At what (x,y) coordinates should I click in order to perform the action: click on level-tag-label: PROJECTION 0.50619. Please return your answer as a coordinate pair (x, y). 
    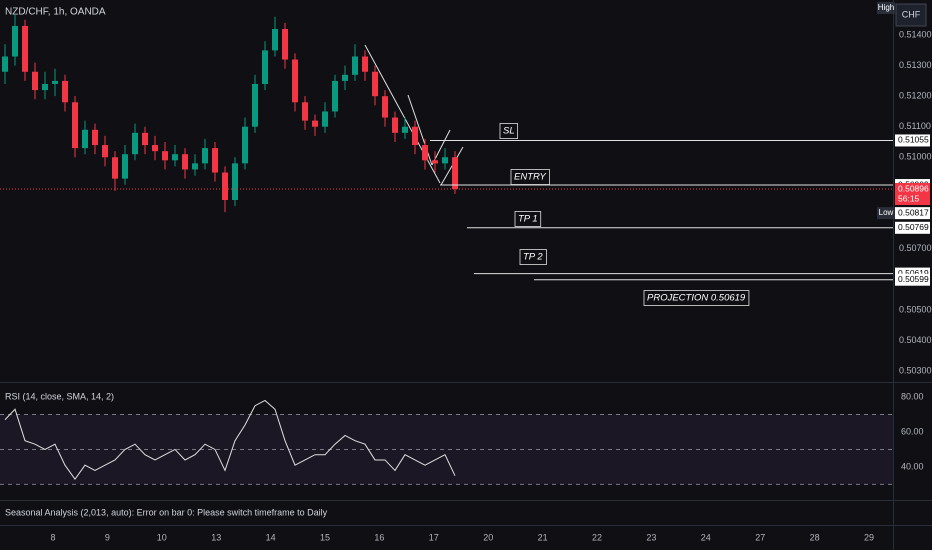
    Looking at the image, I should click on (696, 298).